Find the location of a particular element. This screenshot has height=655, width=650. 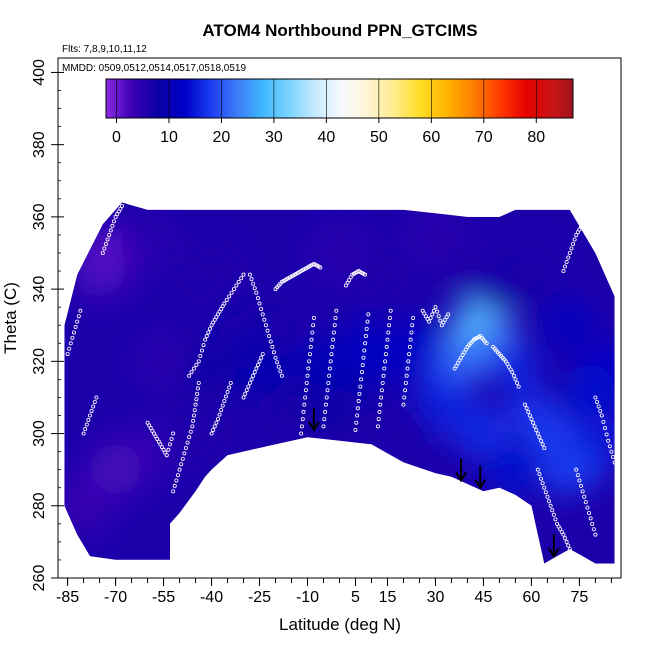

arrow-marker is located at coordinates (314, 419).